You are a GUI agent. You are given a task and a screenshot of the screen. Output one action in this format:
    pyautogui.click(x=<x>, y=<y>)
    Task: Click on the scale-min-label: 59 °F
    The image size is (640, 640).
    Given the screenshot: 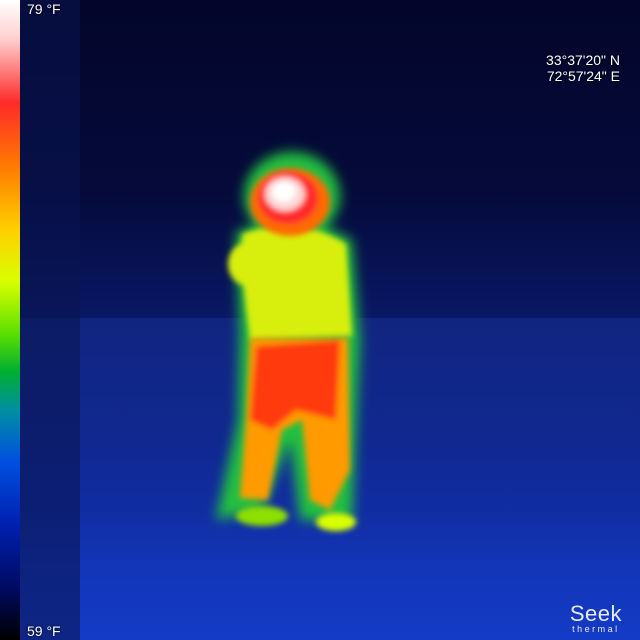 What is the action you would take?
    pyautogui.click(x=44, y=631)
    